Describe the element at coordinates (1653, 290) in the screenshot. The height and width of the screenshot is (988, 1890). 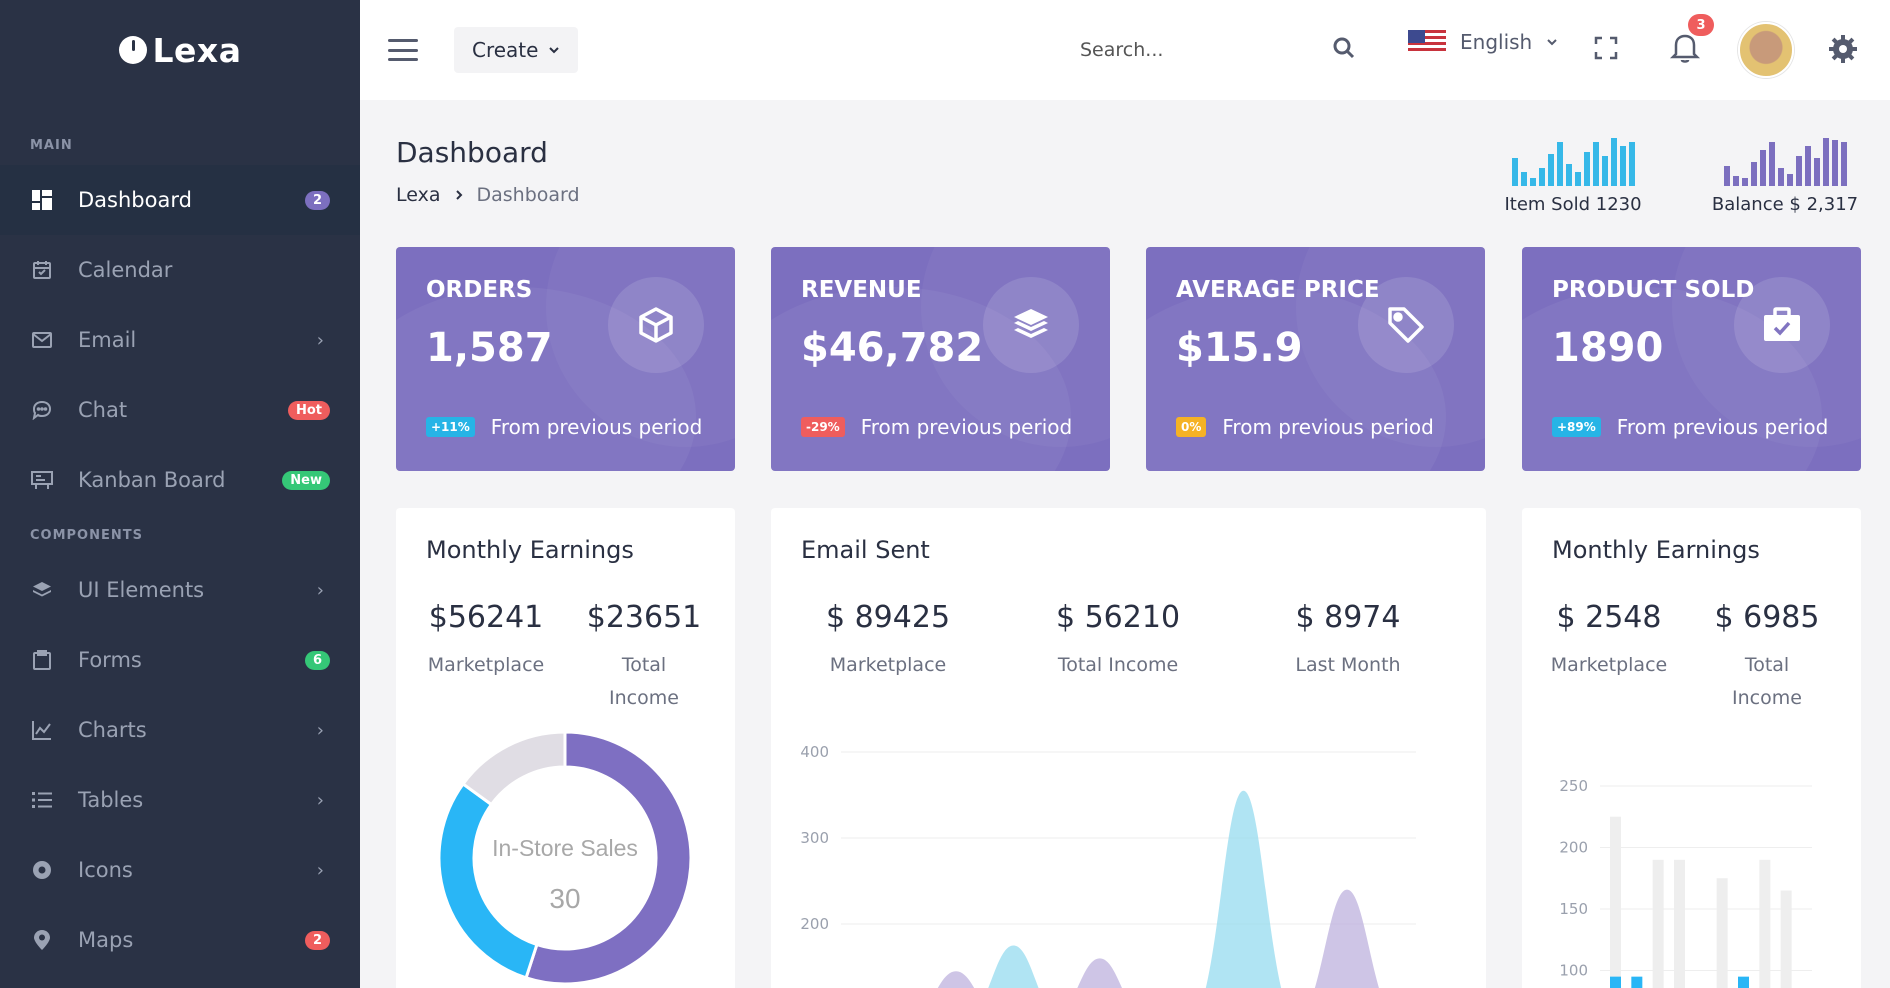
I see `stat-label: PRODUCT SOLD` at that location.